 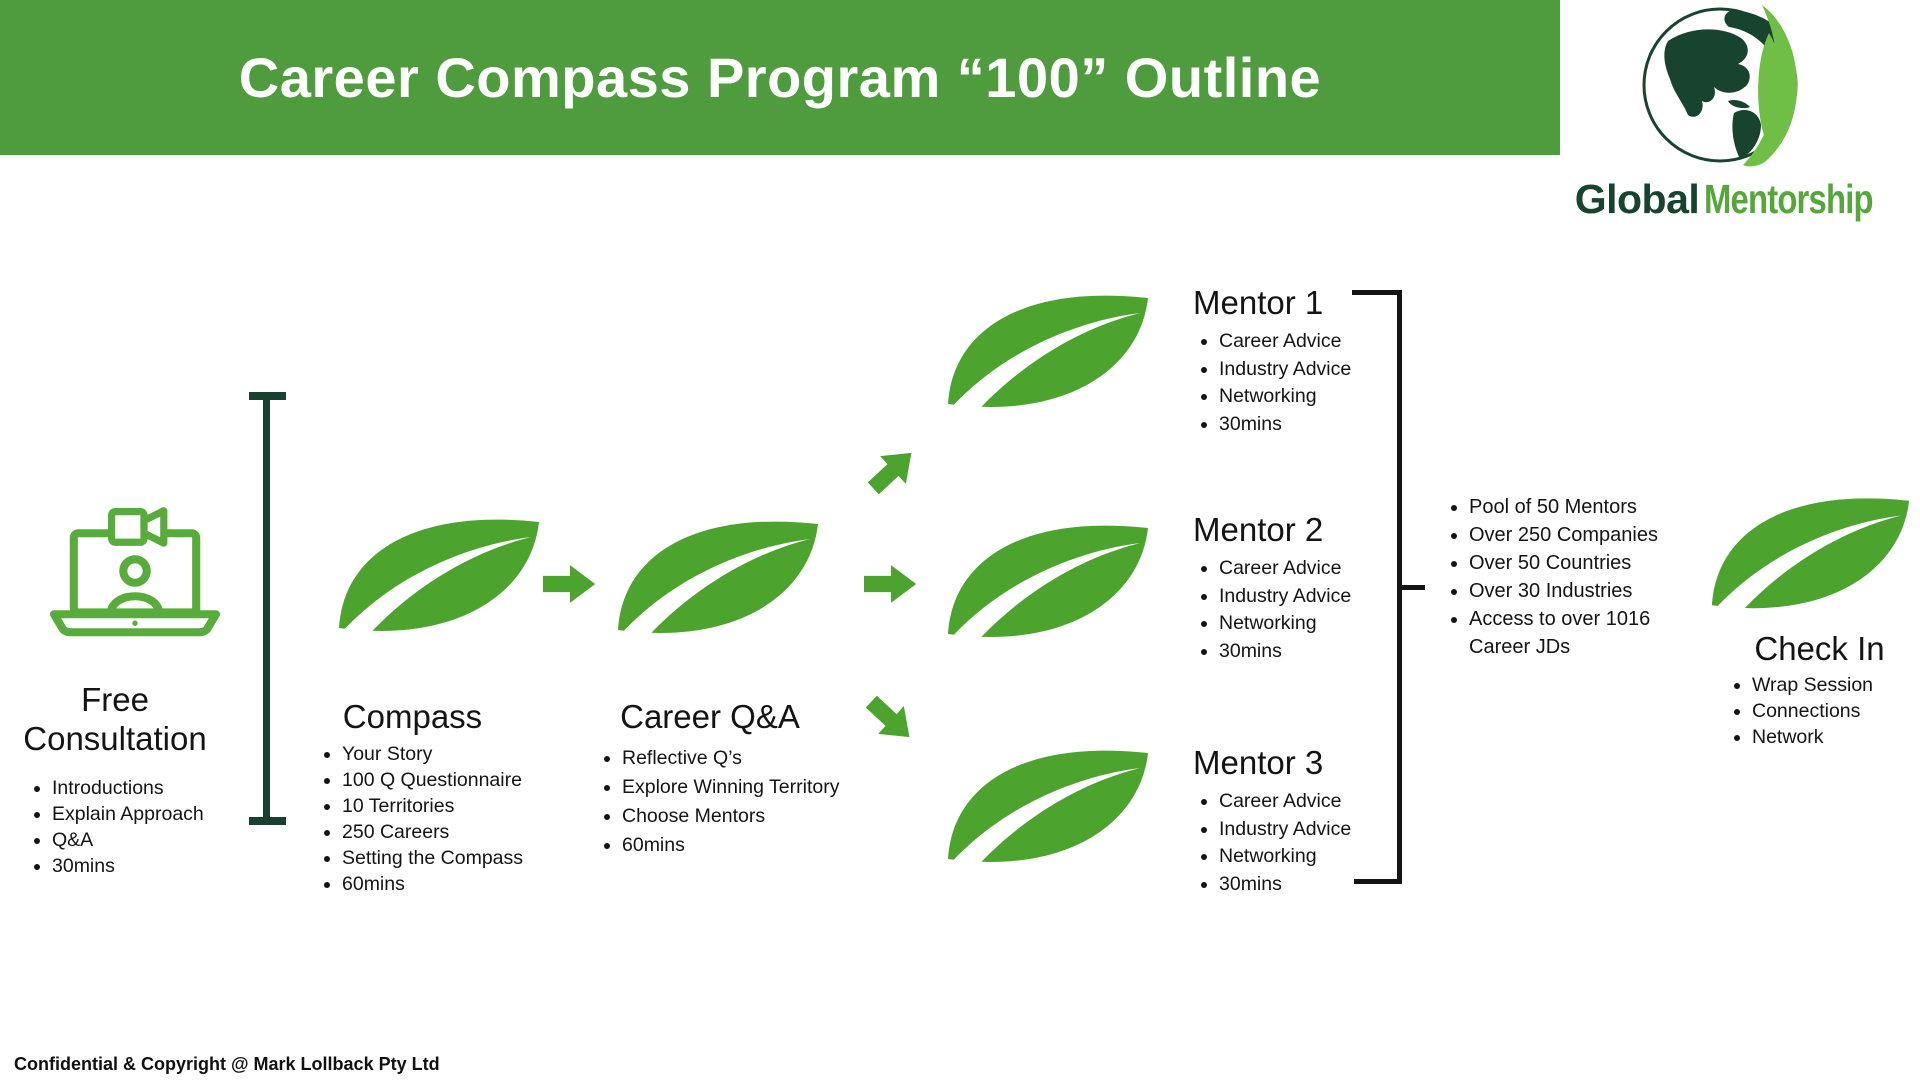 I want to click on globe-leaf-logo-icon, so click(x=1720, y=86).